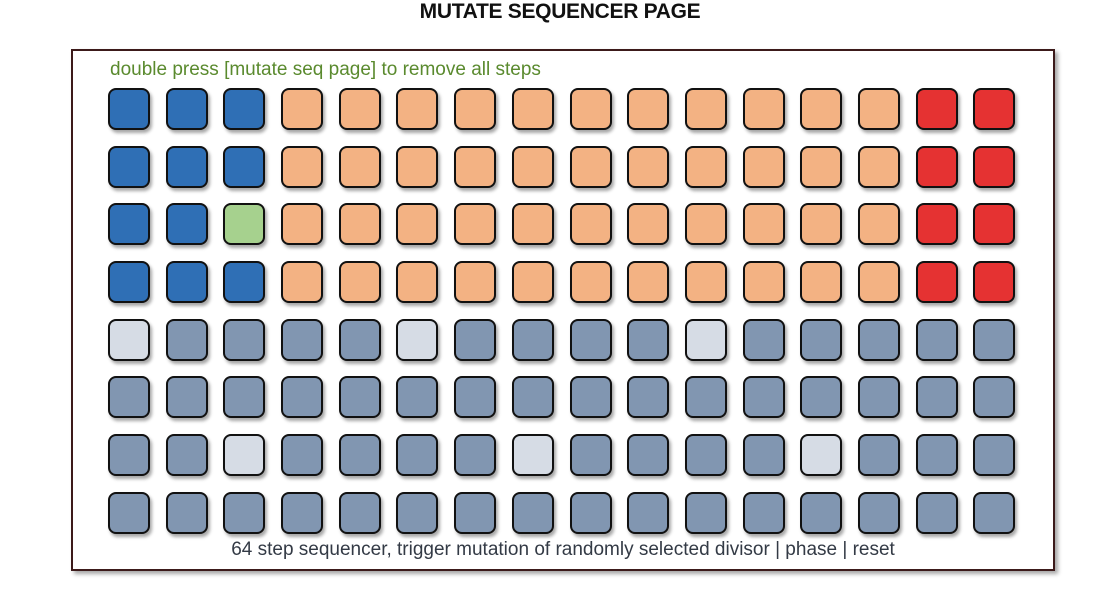  I want to click on green-pad-r3-c3, so click(244, 224).